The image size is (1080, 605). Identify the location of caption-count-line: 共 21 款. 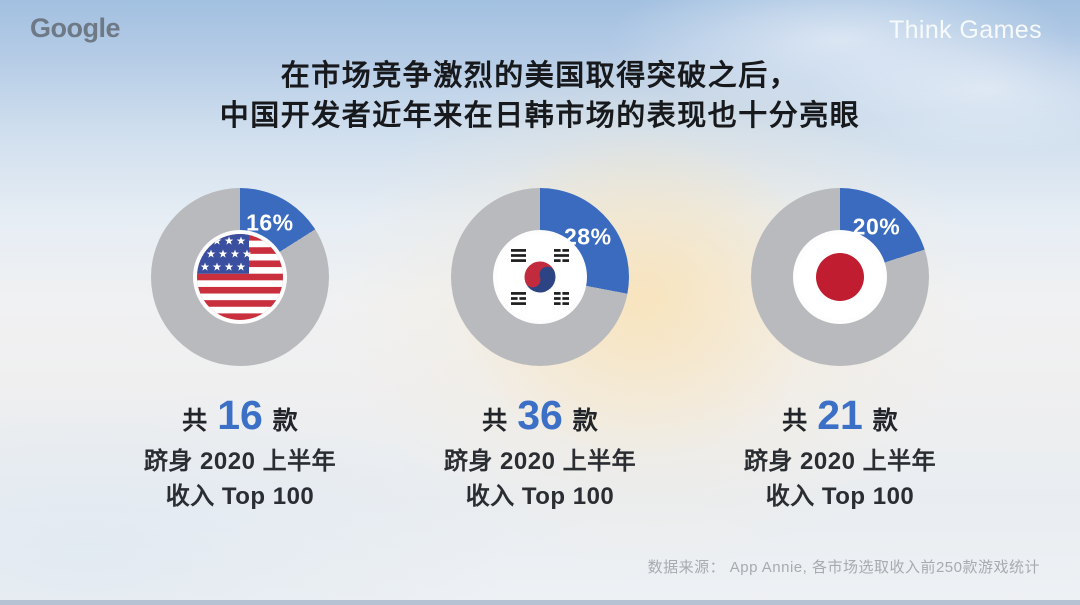
(840, 418).